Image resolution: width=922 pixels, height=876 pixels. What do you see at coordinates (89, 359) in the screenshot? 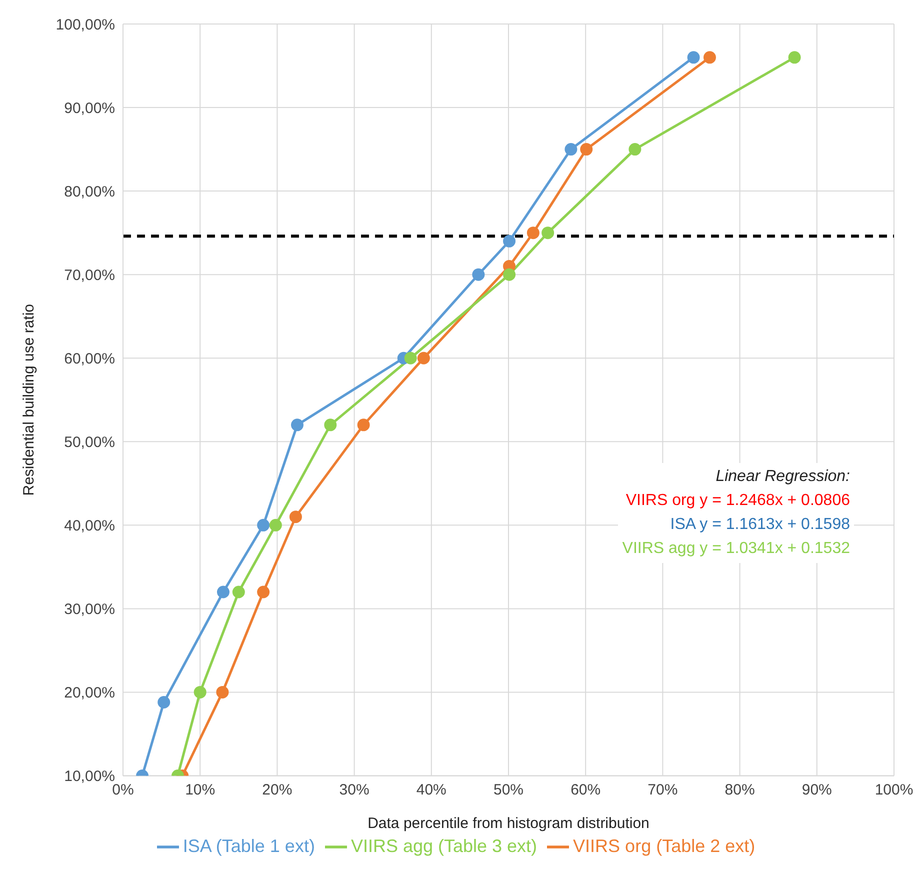
I see `y-tick-label: 60,00%` at bounding box center [89, 359].